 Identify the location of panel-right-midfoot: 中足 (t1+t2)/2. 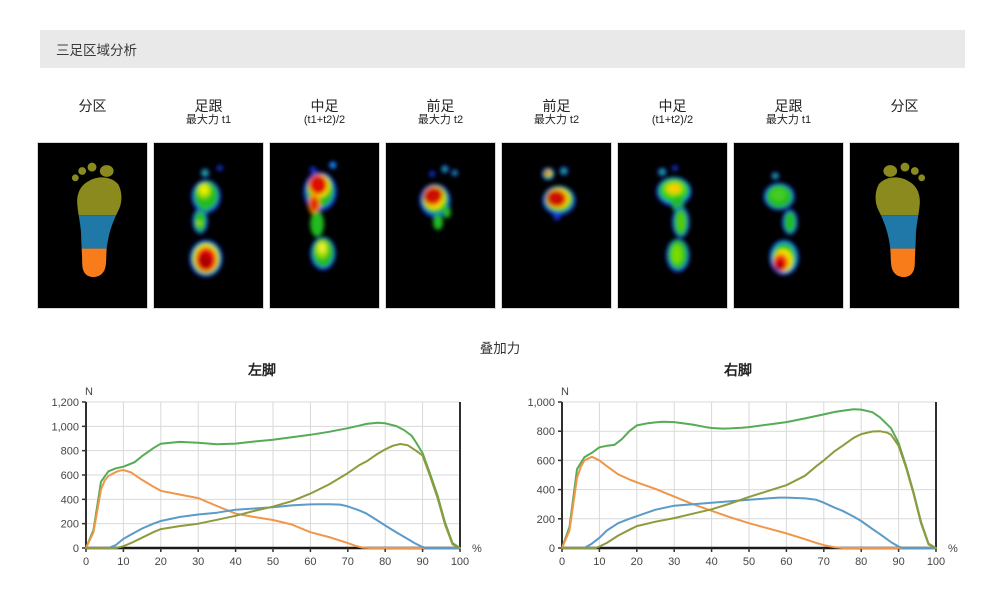
(672, 203).